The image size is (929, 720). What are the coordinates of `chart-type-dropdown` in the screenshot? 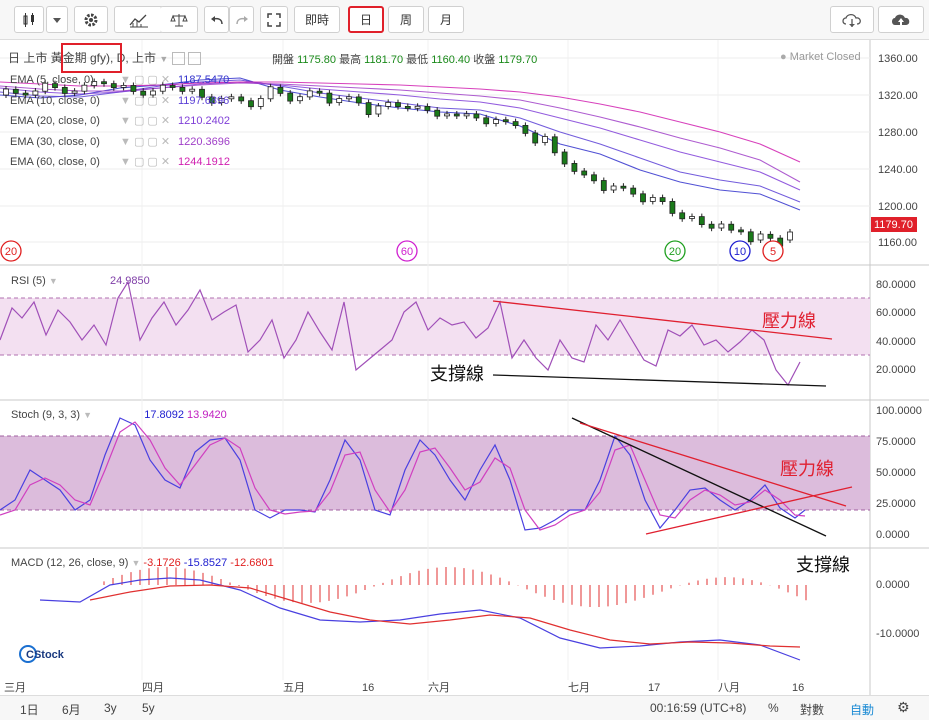 It's located at (57, 19).